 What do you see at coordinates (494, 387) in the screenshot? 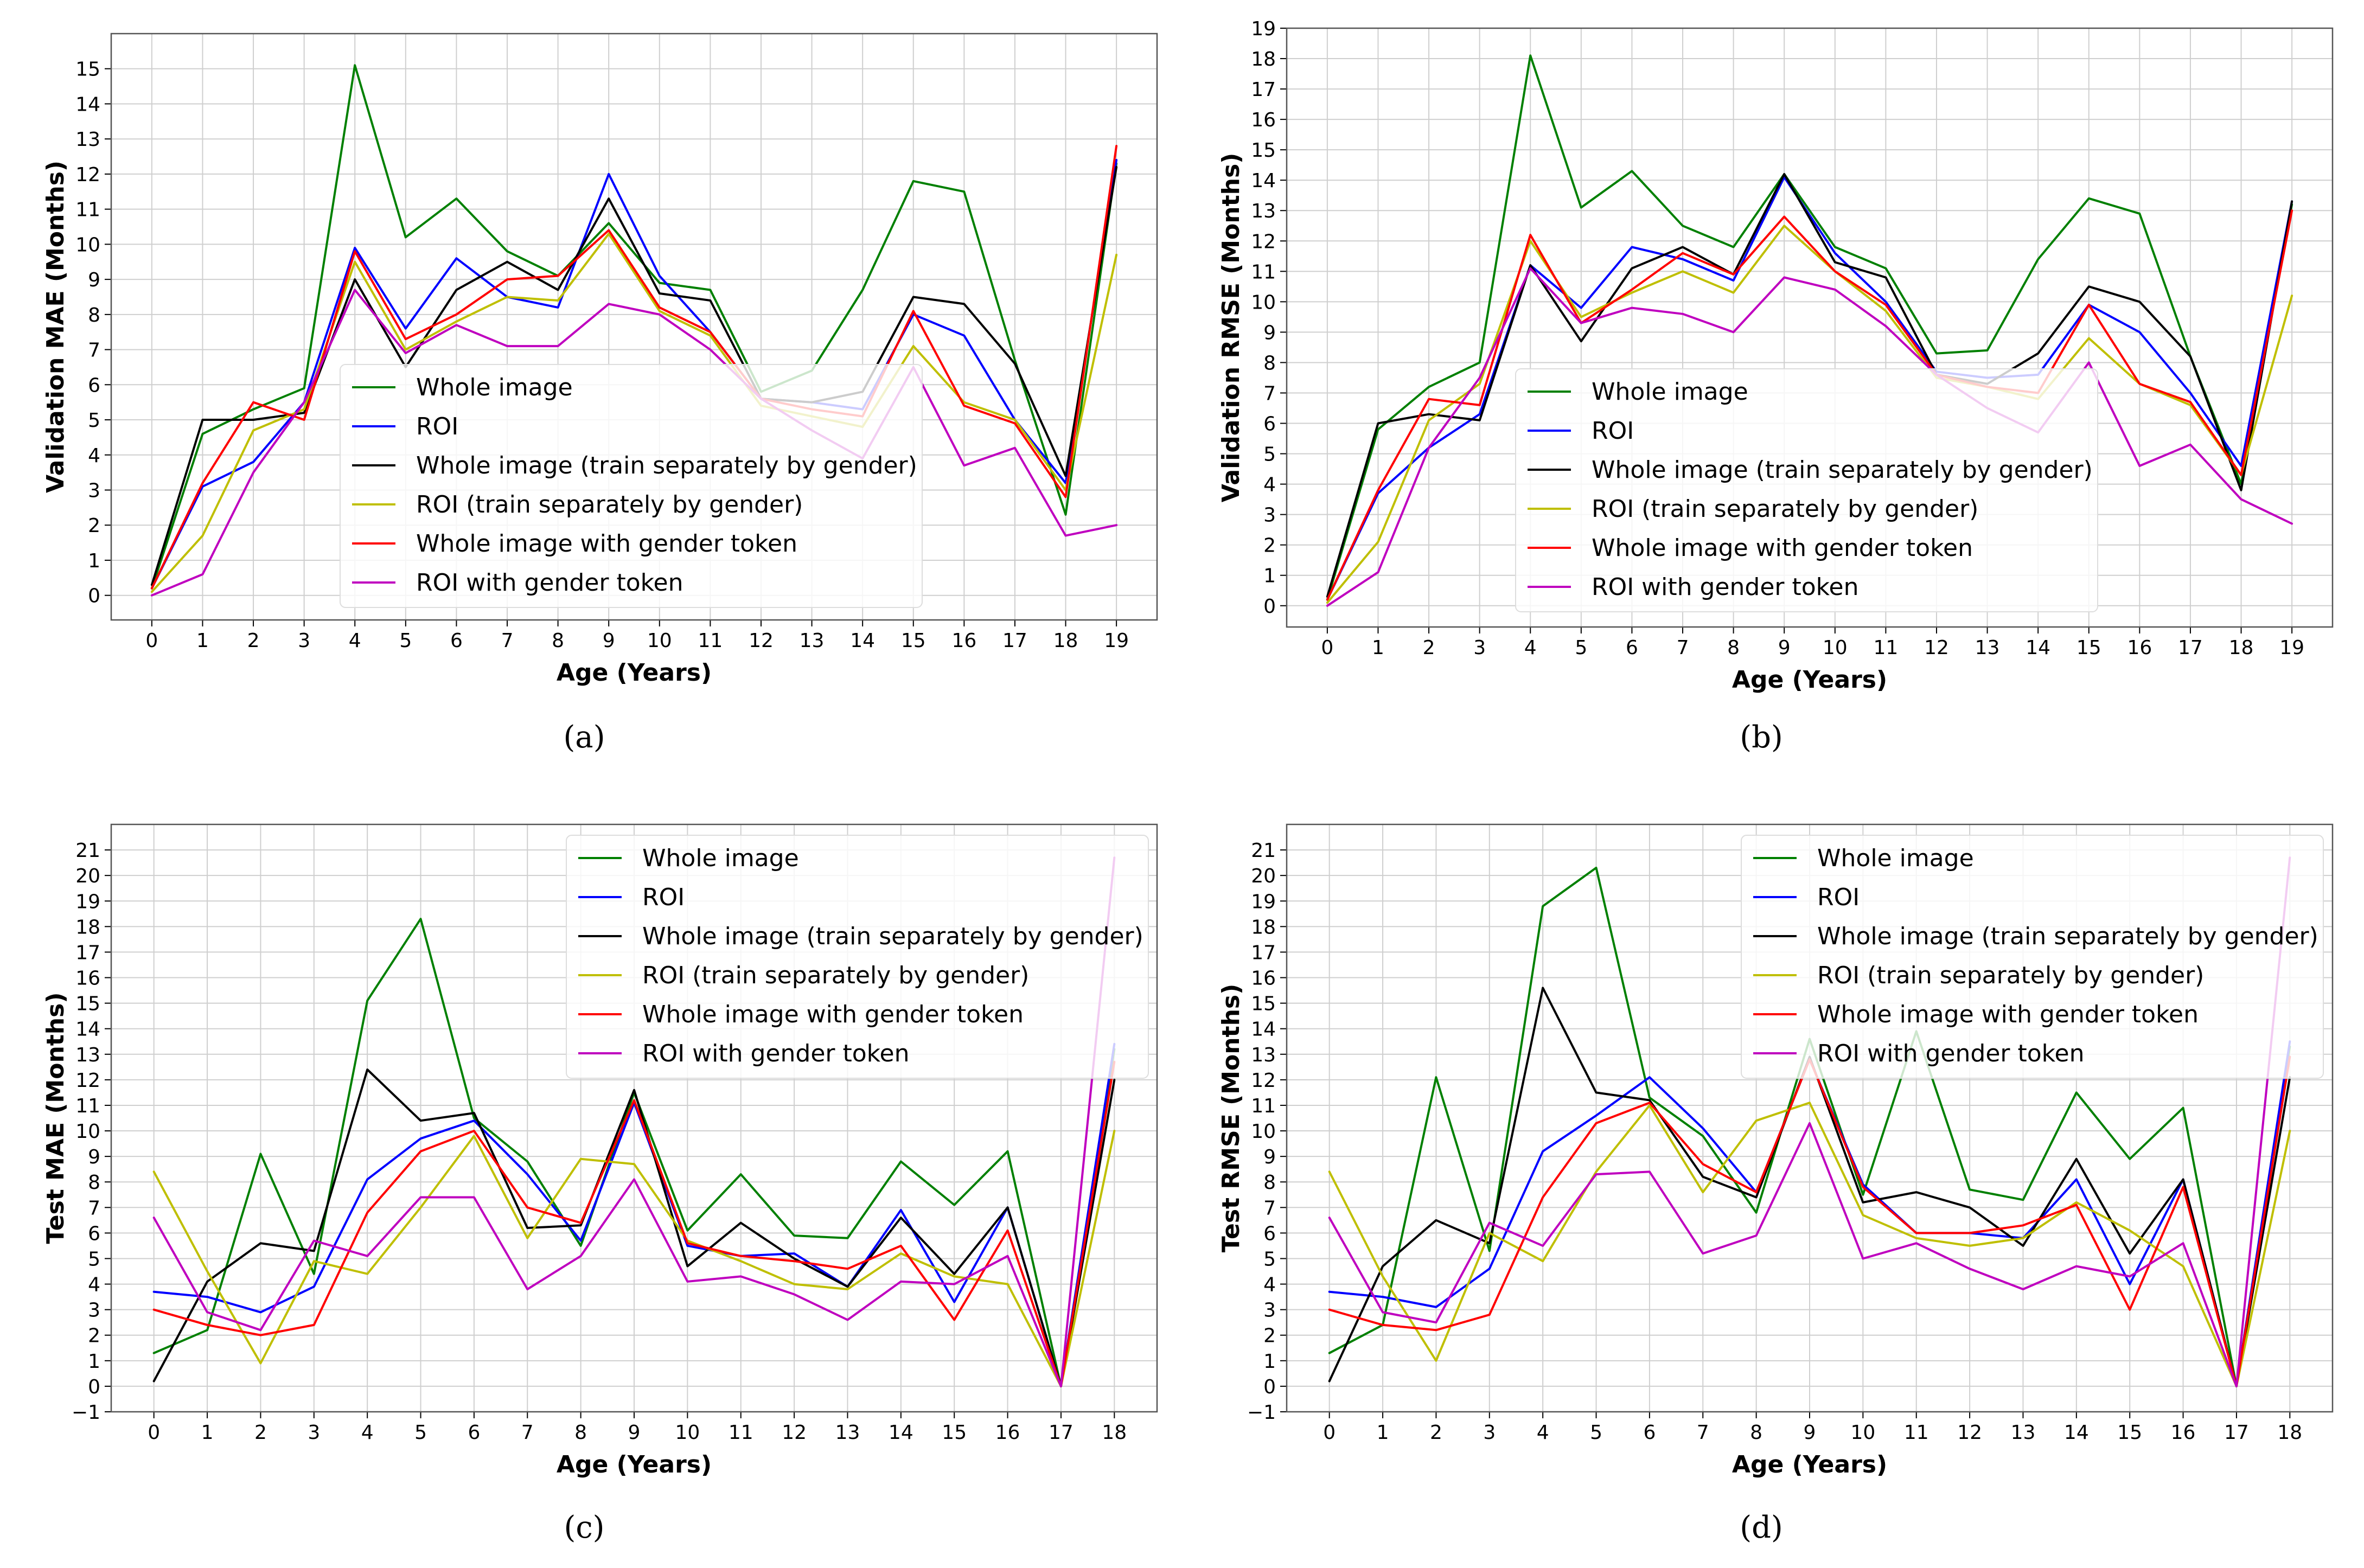
I see `legend-label-1: Whole image` at bounding box center [494, 387].